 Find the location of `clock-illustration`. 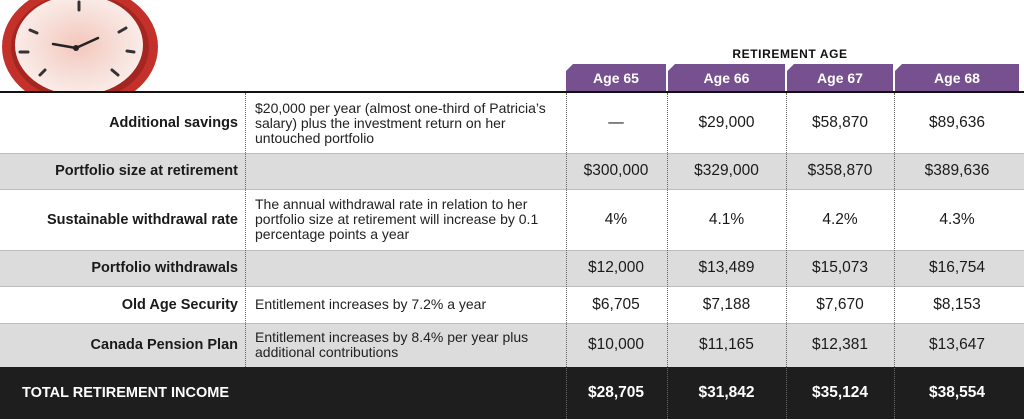

clock-illustration is located at coordinates (80, 46).